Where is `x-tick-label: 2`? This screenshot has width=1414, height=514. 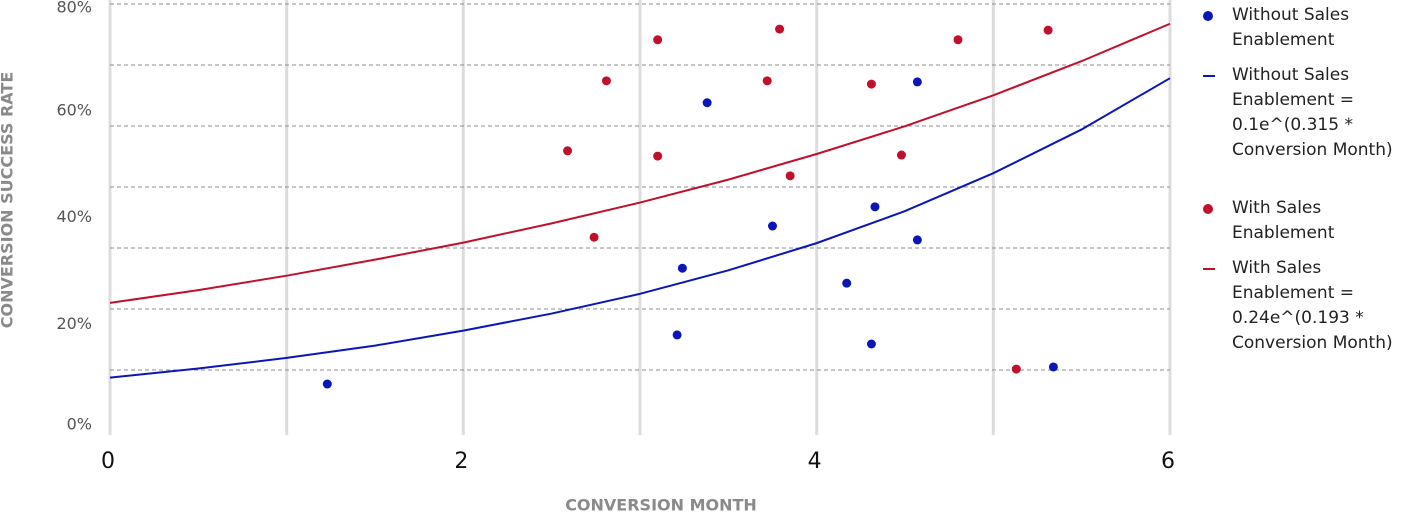 x-tick-label: 2 is located at coordinates (461, 461).